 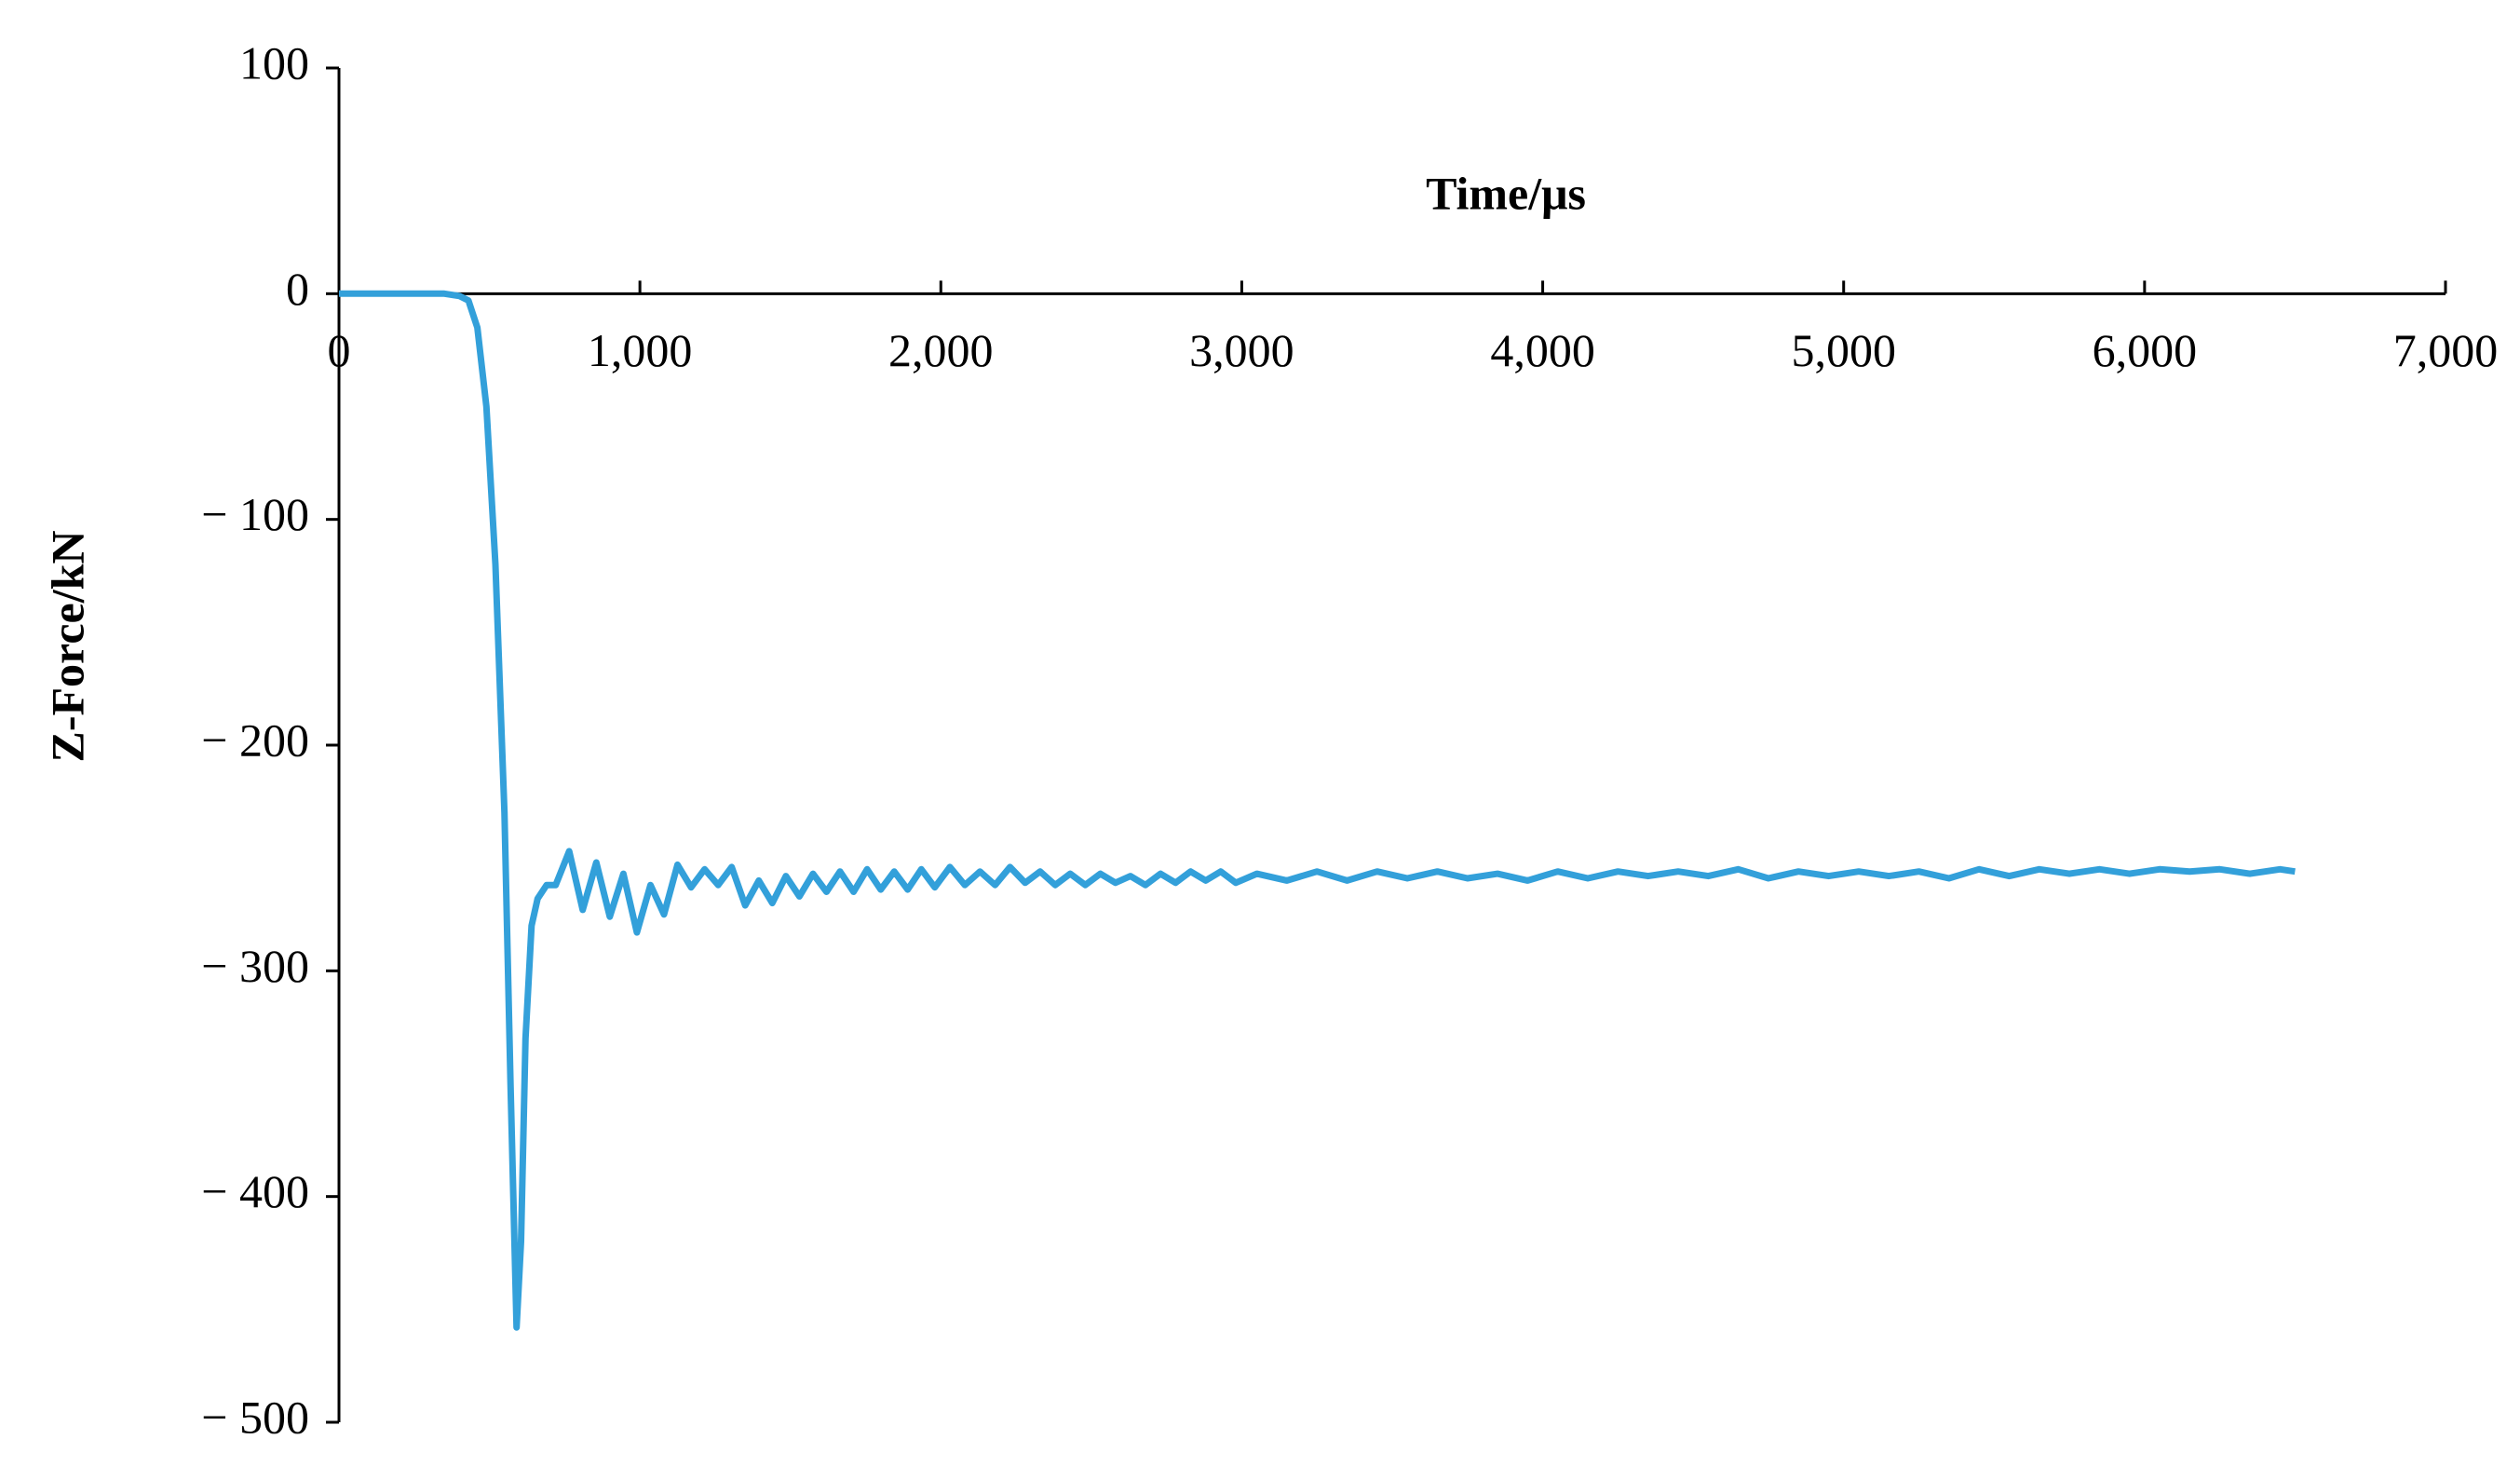 What do you see at coordinates (1506, 193) in the screenshot?
I see `chart-title: Time/μs` at bounding box center [1506, 193].